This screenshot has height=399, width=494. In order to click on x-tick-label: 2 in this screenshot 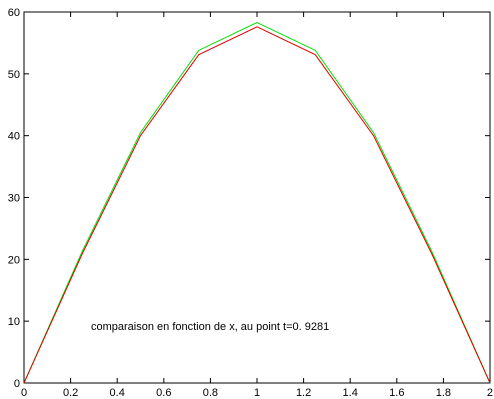, I will do `click(490, 393)`.